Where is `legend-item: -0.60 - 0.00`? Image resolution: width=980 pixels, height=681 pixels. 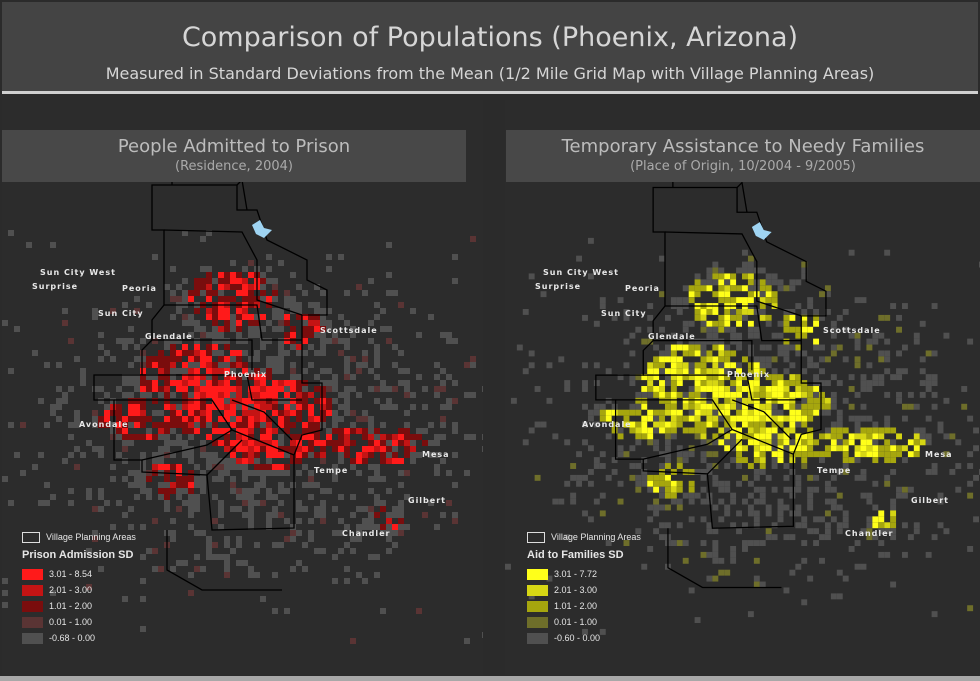
legend-item: -0.60 - 0.00 is located at coordinates (564, 639).